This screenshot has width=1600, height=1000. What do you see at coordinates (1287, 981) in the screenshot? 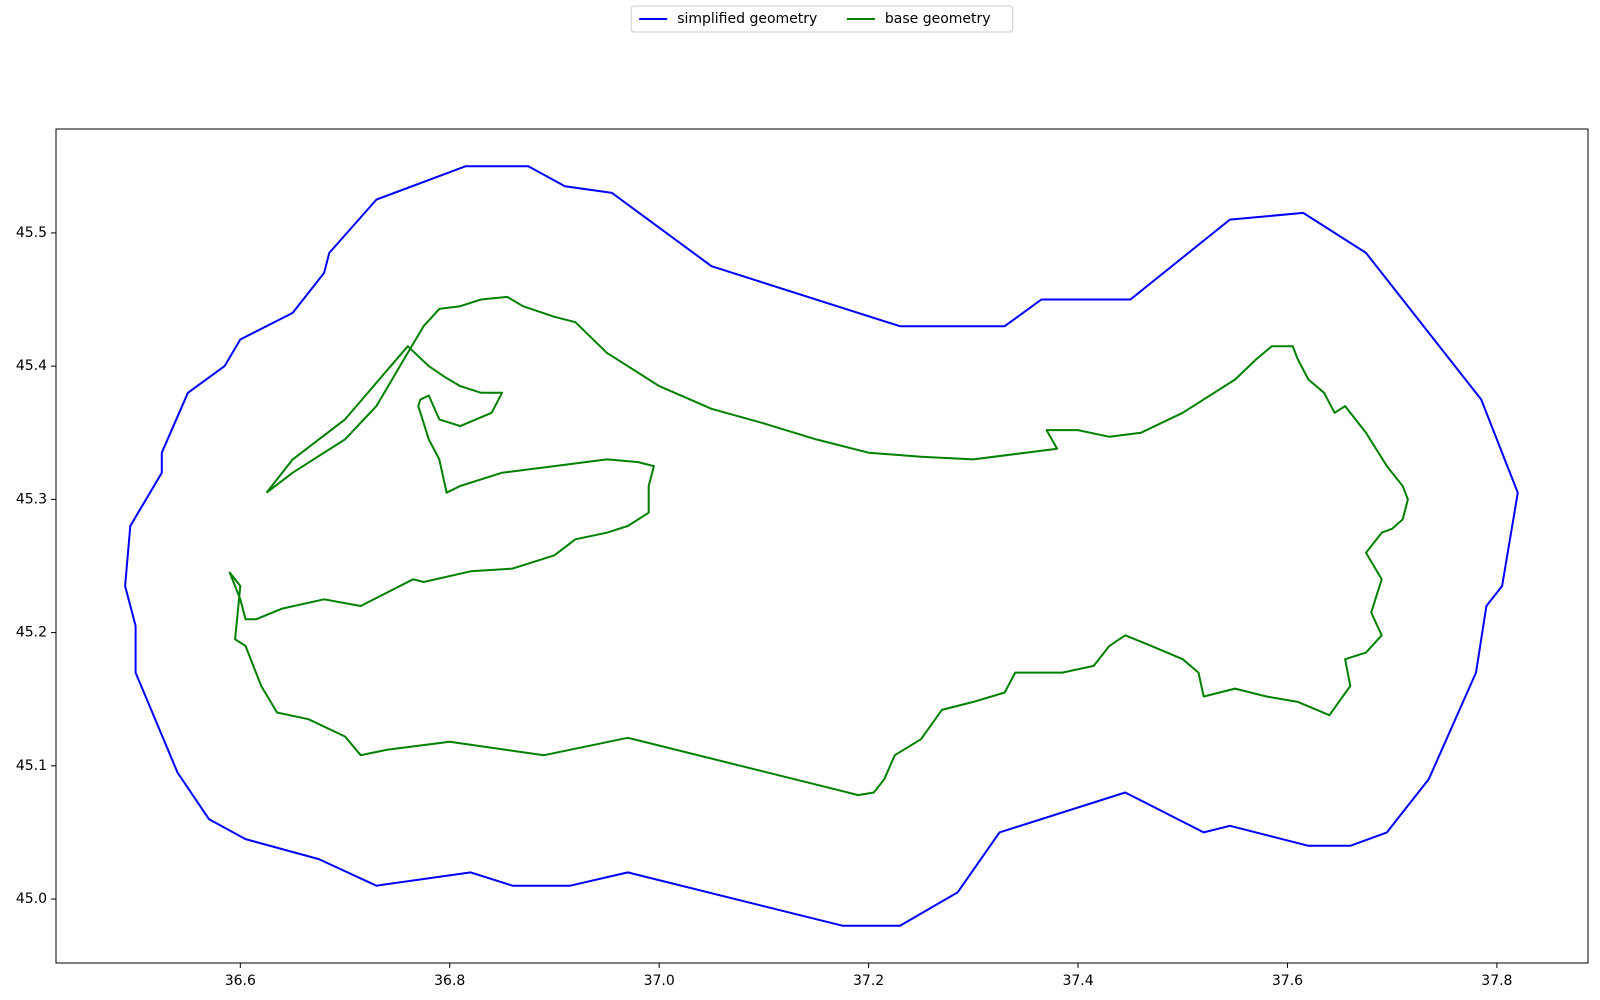
I see `x-tick-label: 37.6` at bounding box center [1287, 981].